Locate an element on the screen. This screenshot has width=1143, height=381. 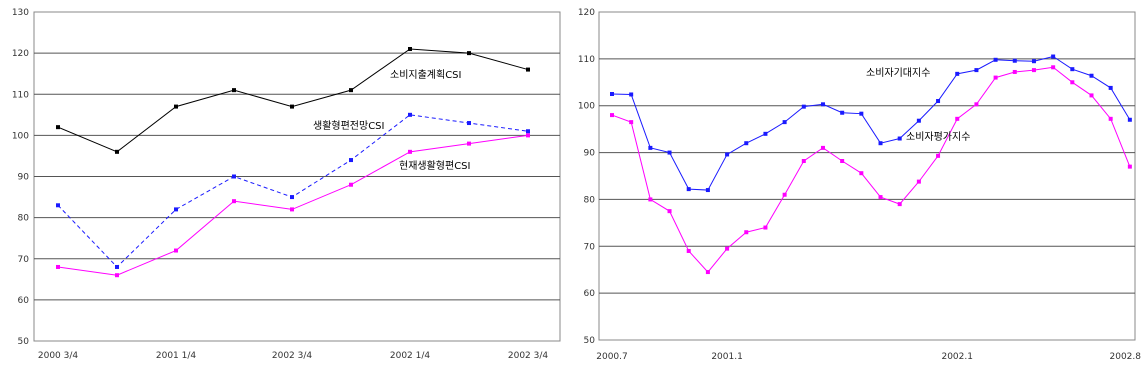
x-tick-label: 2000 3/4 is located at coordinates (58, 356).